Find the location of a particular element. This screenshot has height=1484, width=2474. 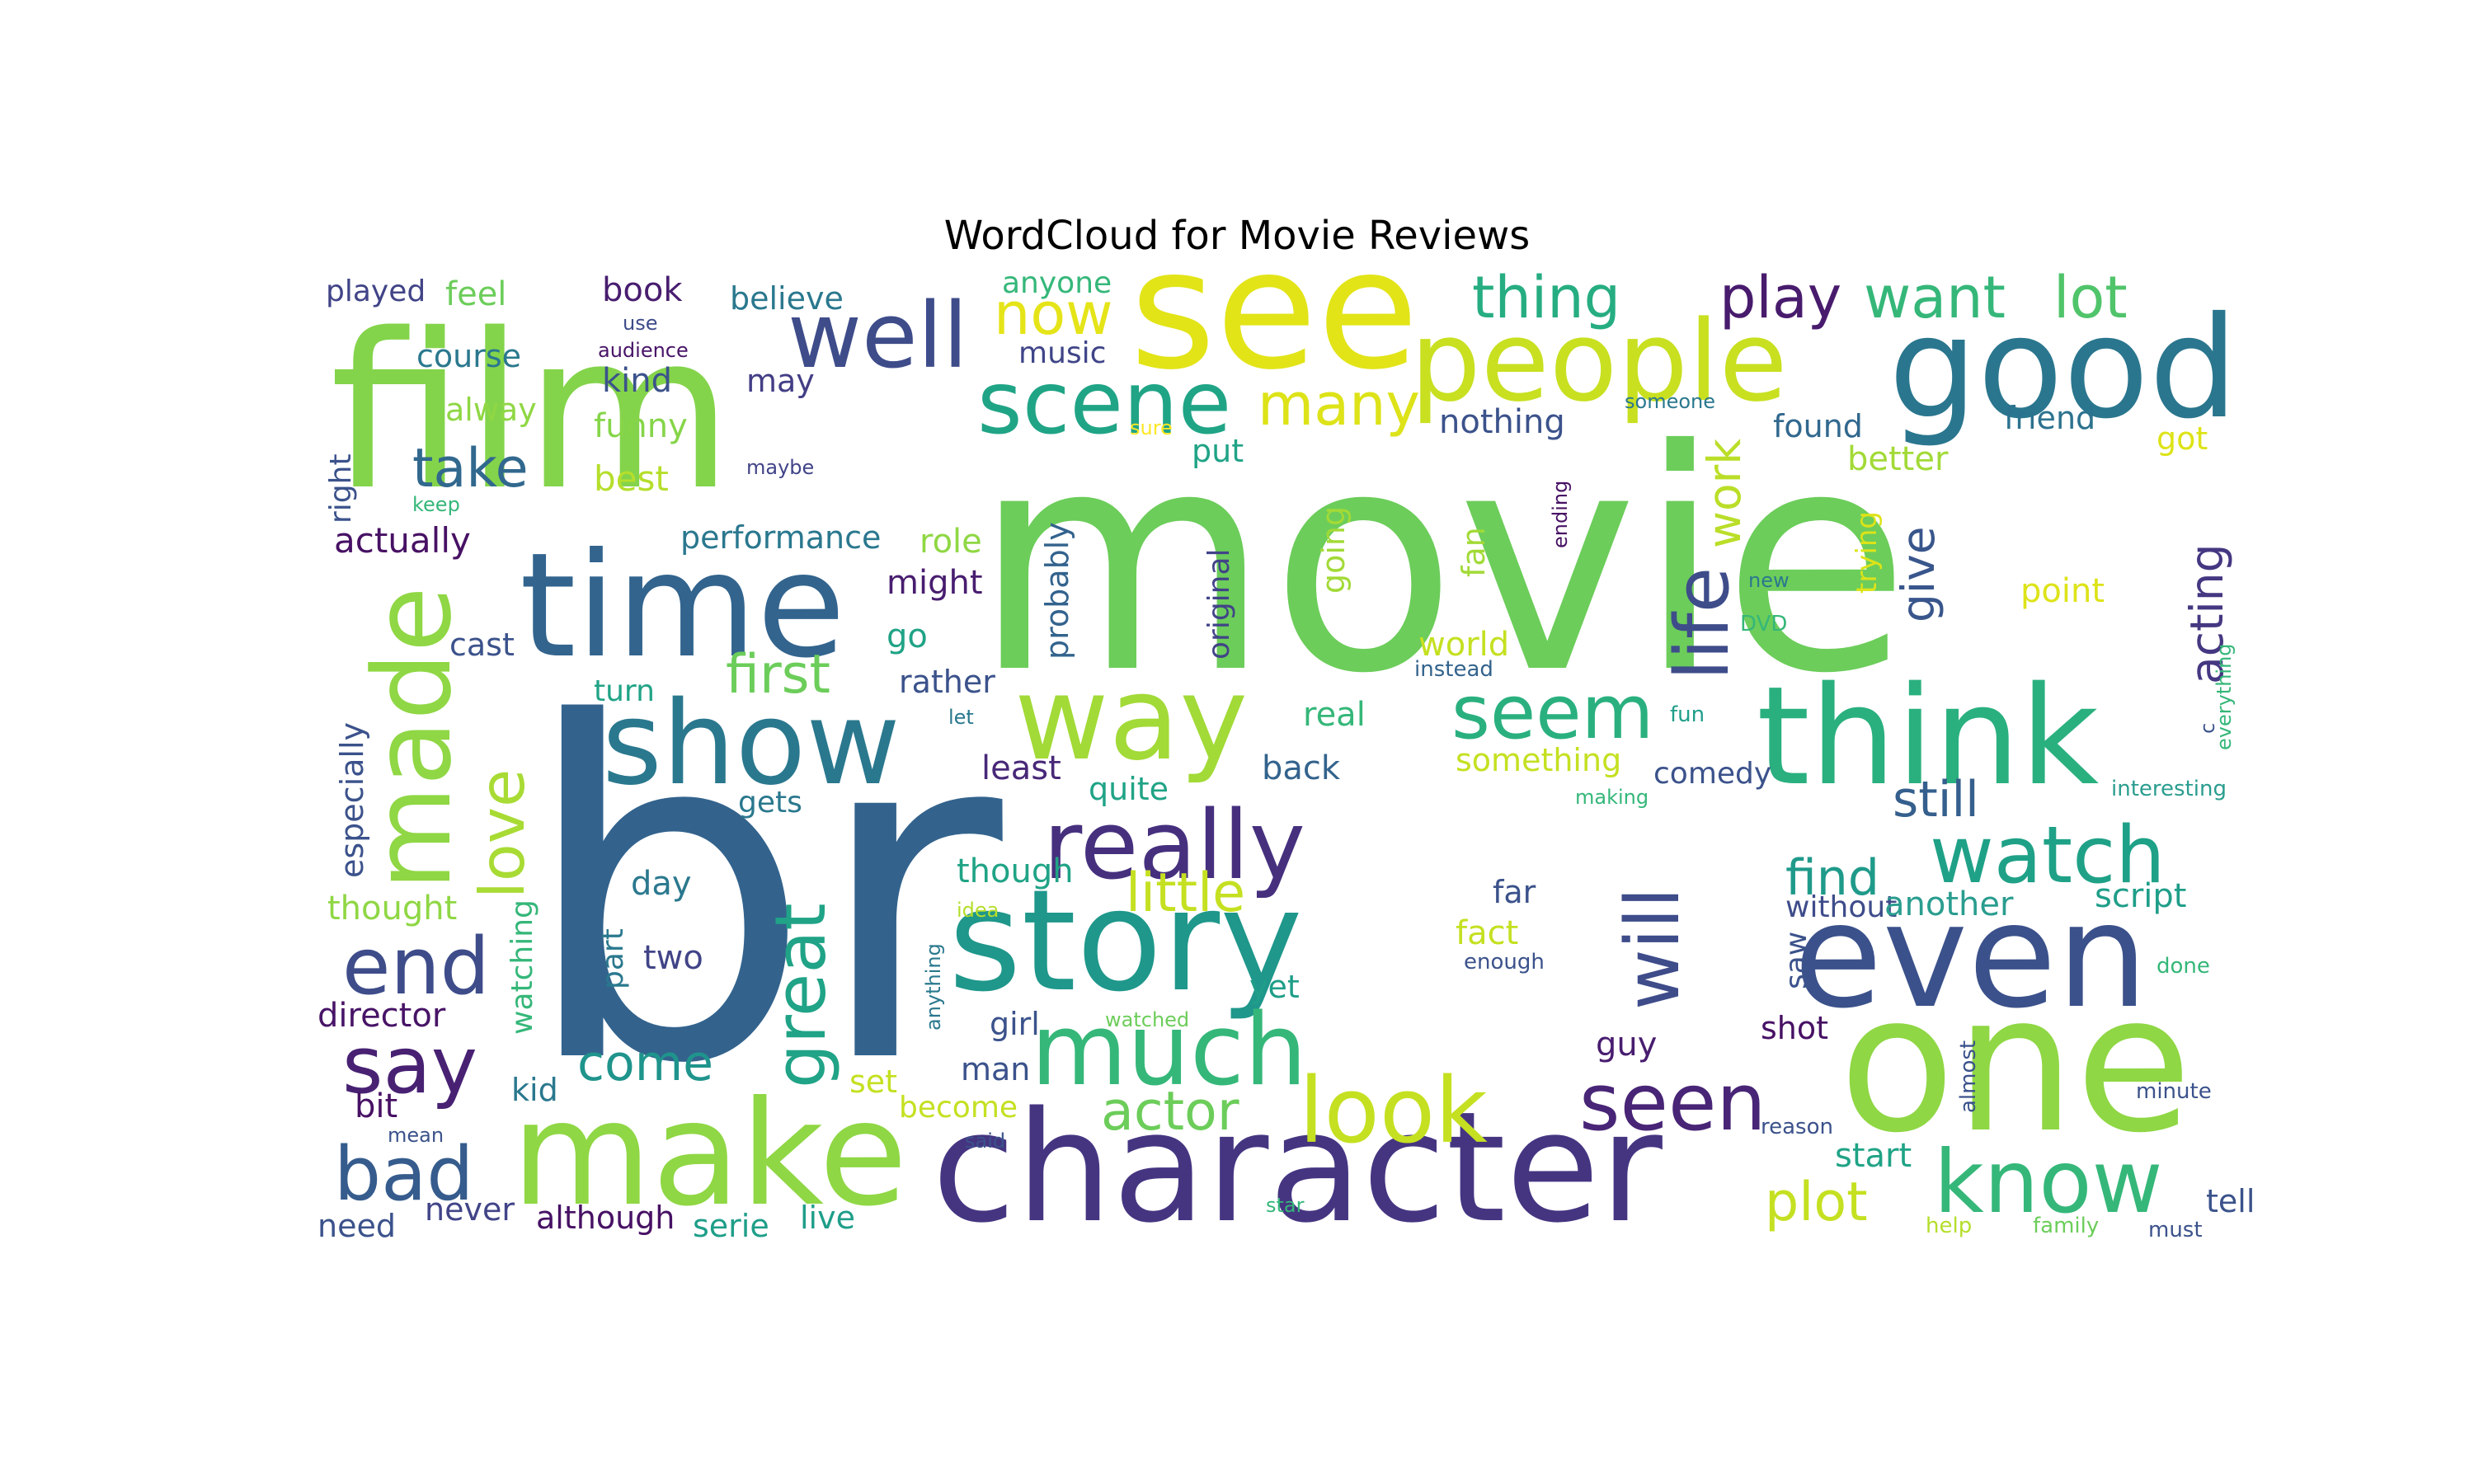

word-mean: mean is located at coordinates (416, 1135).